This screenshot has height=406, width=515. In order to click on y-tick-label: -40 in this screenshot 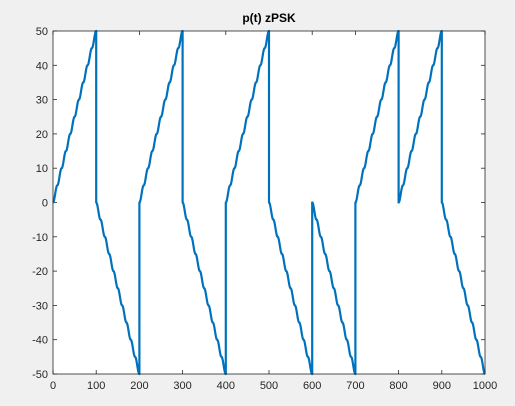, I will do `click(40, 341)`.